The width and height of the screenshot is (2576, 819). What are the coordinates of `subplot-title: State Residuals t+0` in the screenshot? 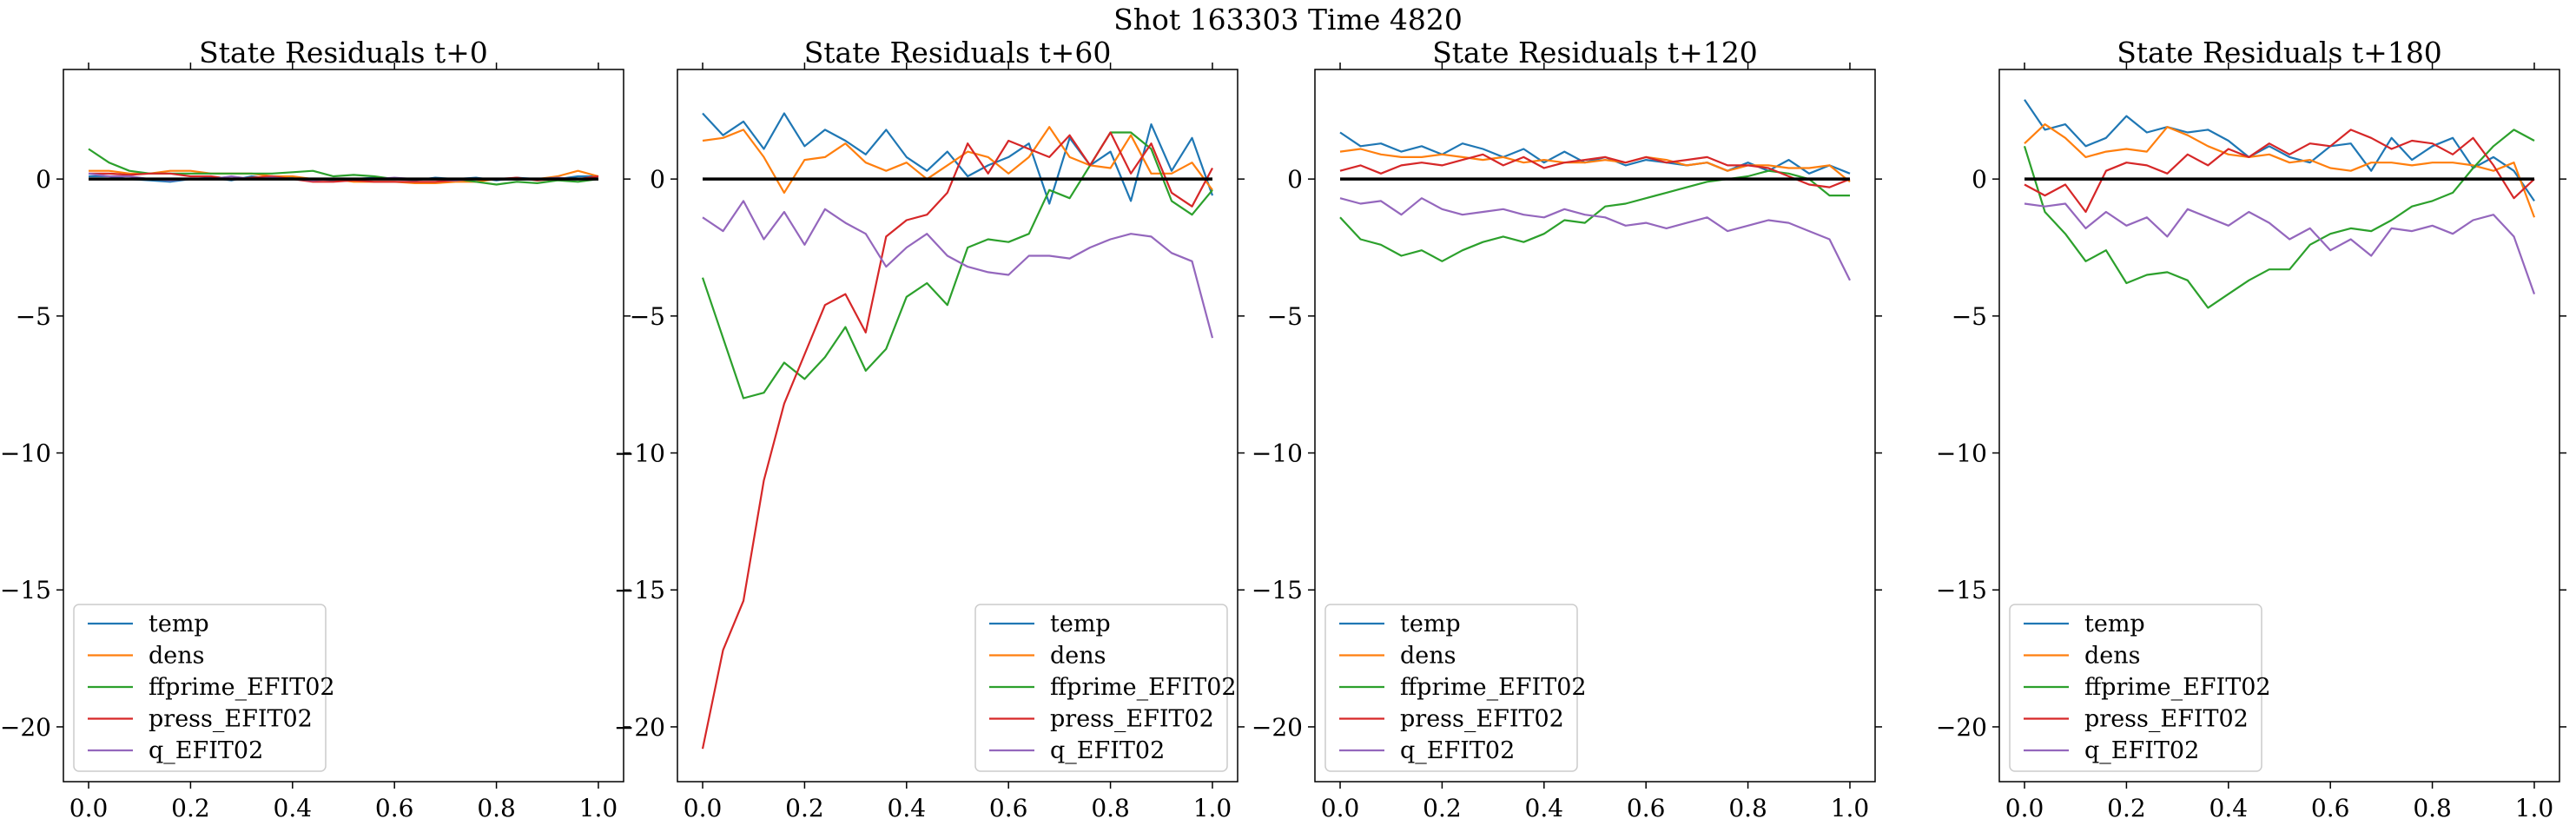 It's located at (343, 52).